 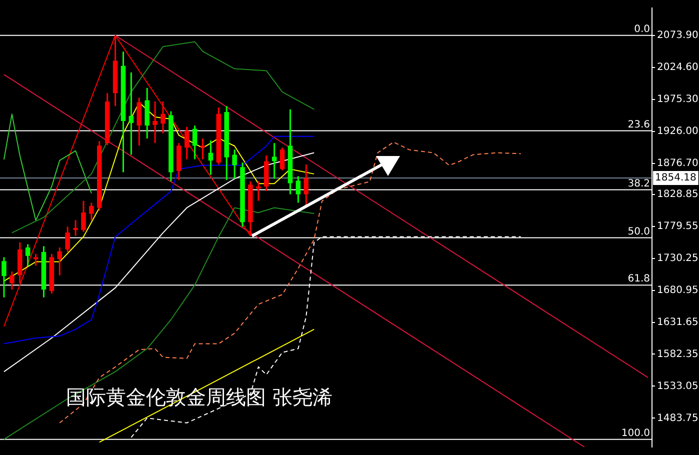 What do you see at coordinates (677, 68) in the screenshot?
I see `y-tick-label: 2024.60` at bounding box center [677, 68].